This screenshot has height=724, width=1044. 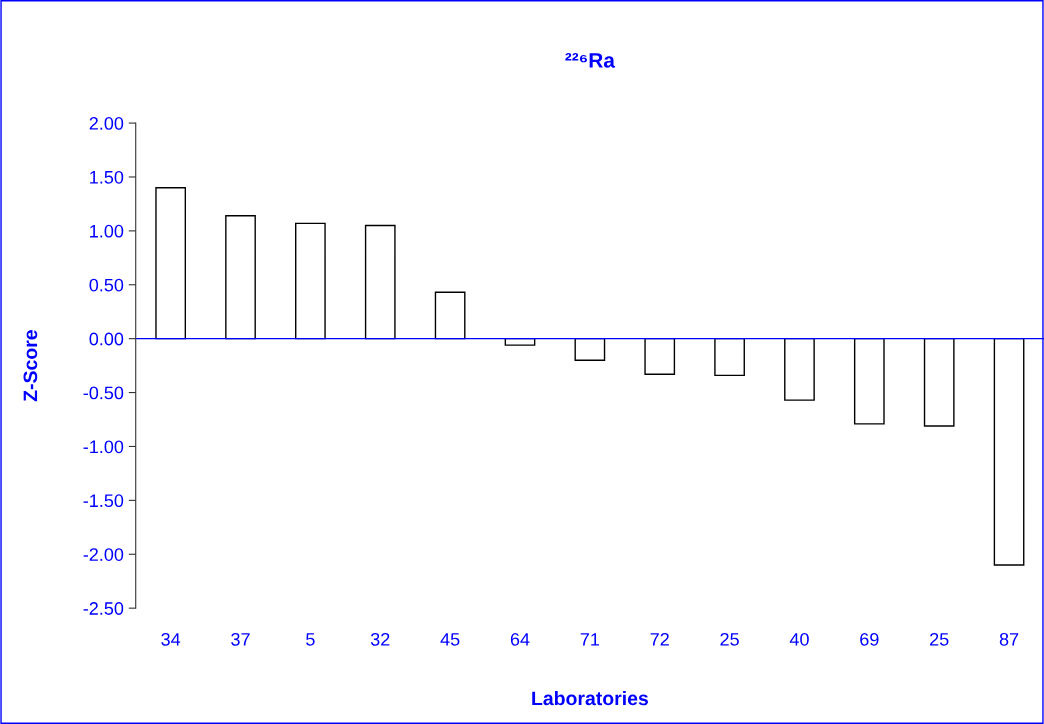 What do you see at coordinates (106, 123) in the screenshot?
I see `y-tick-label: 2.00` at bounding box center [106, 123].